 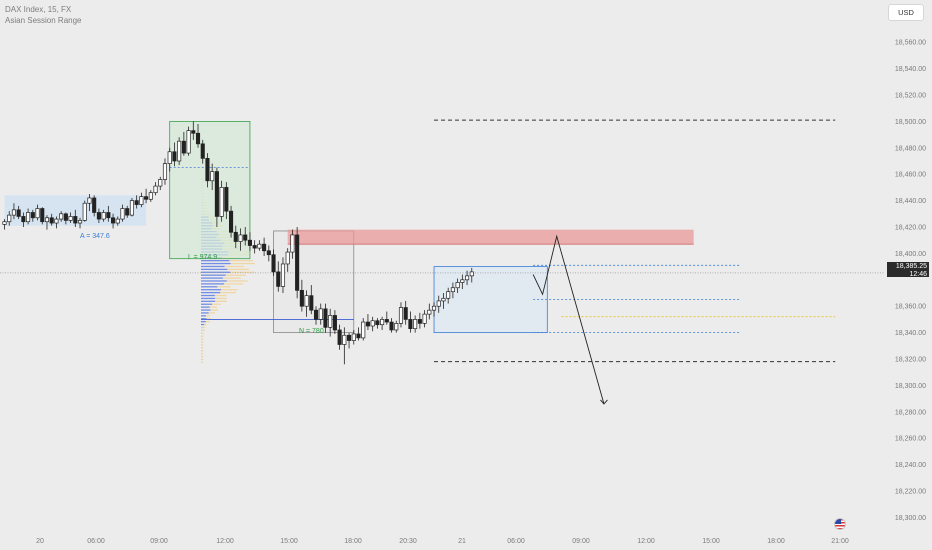 I want to click on currency-button: USD, so click(x=906, y=12).